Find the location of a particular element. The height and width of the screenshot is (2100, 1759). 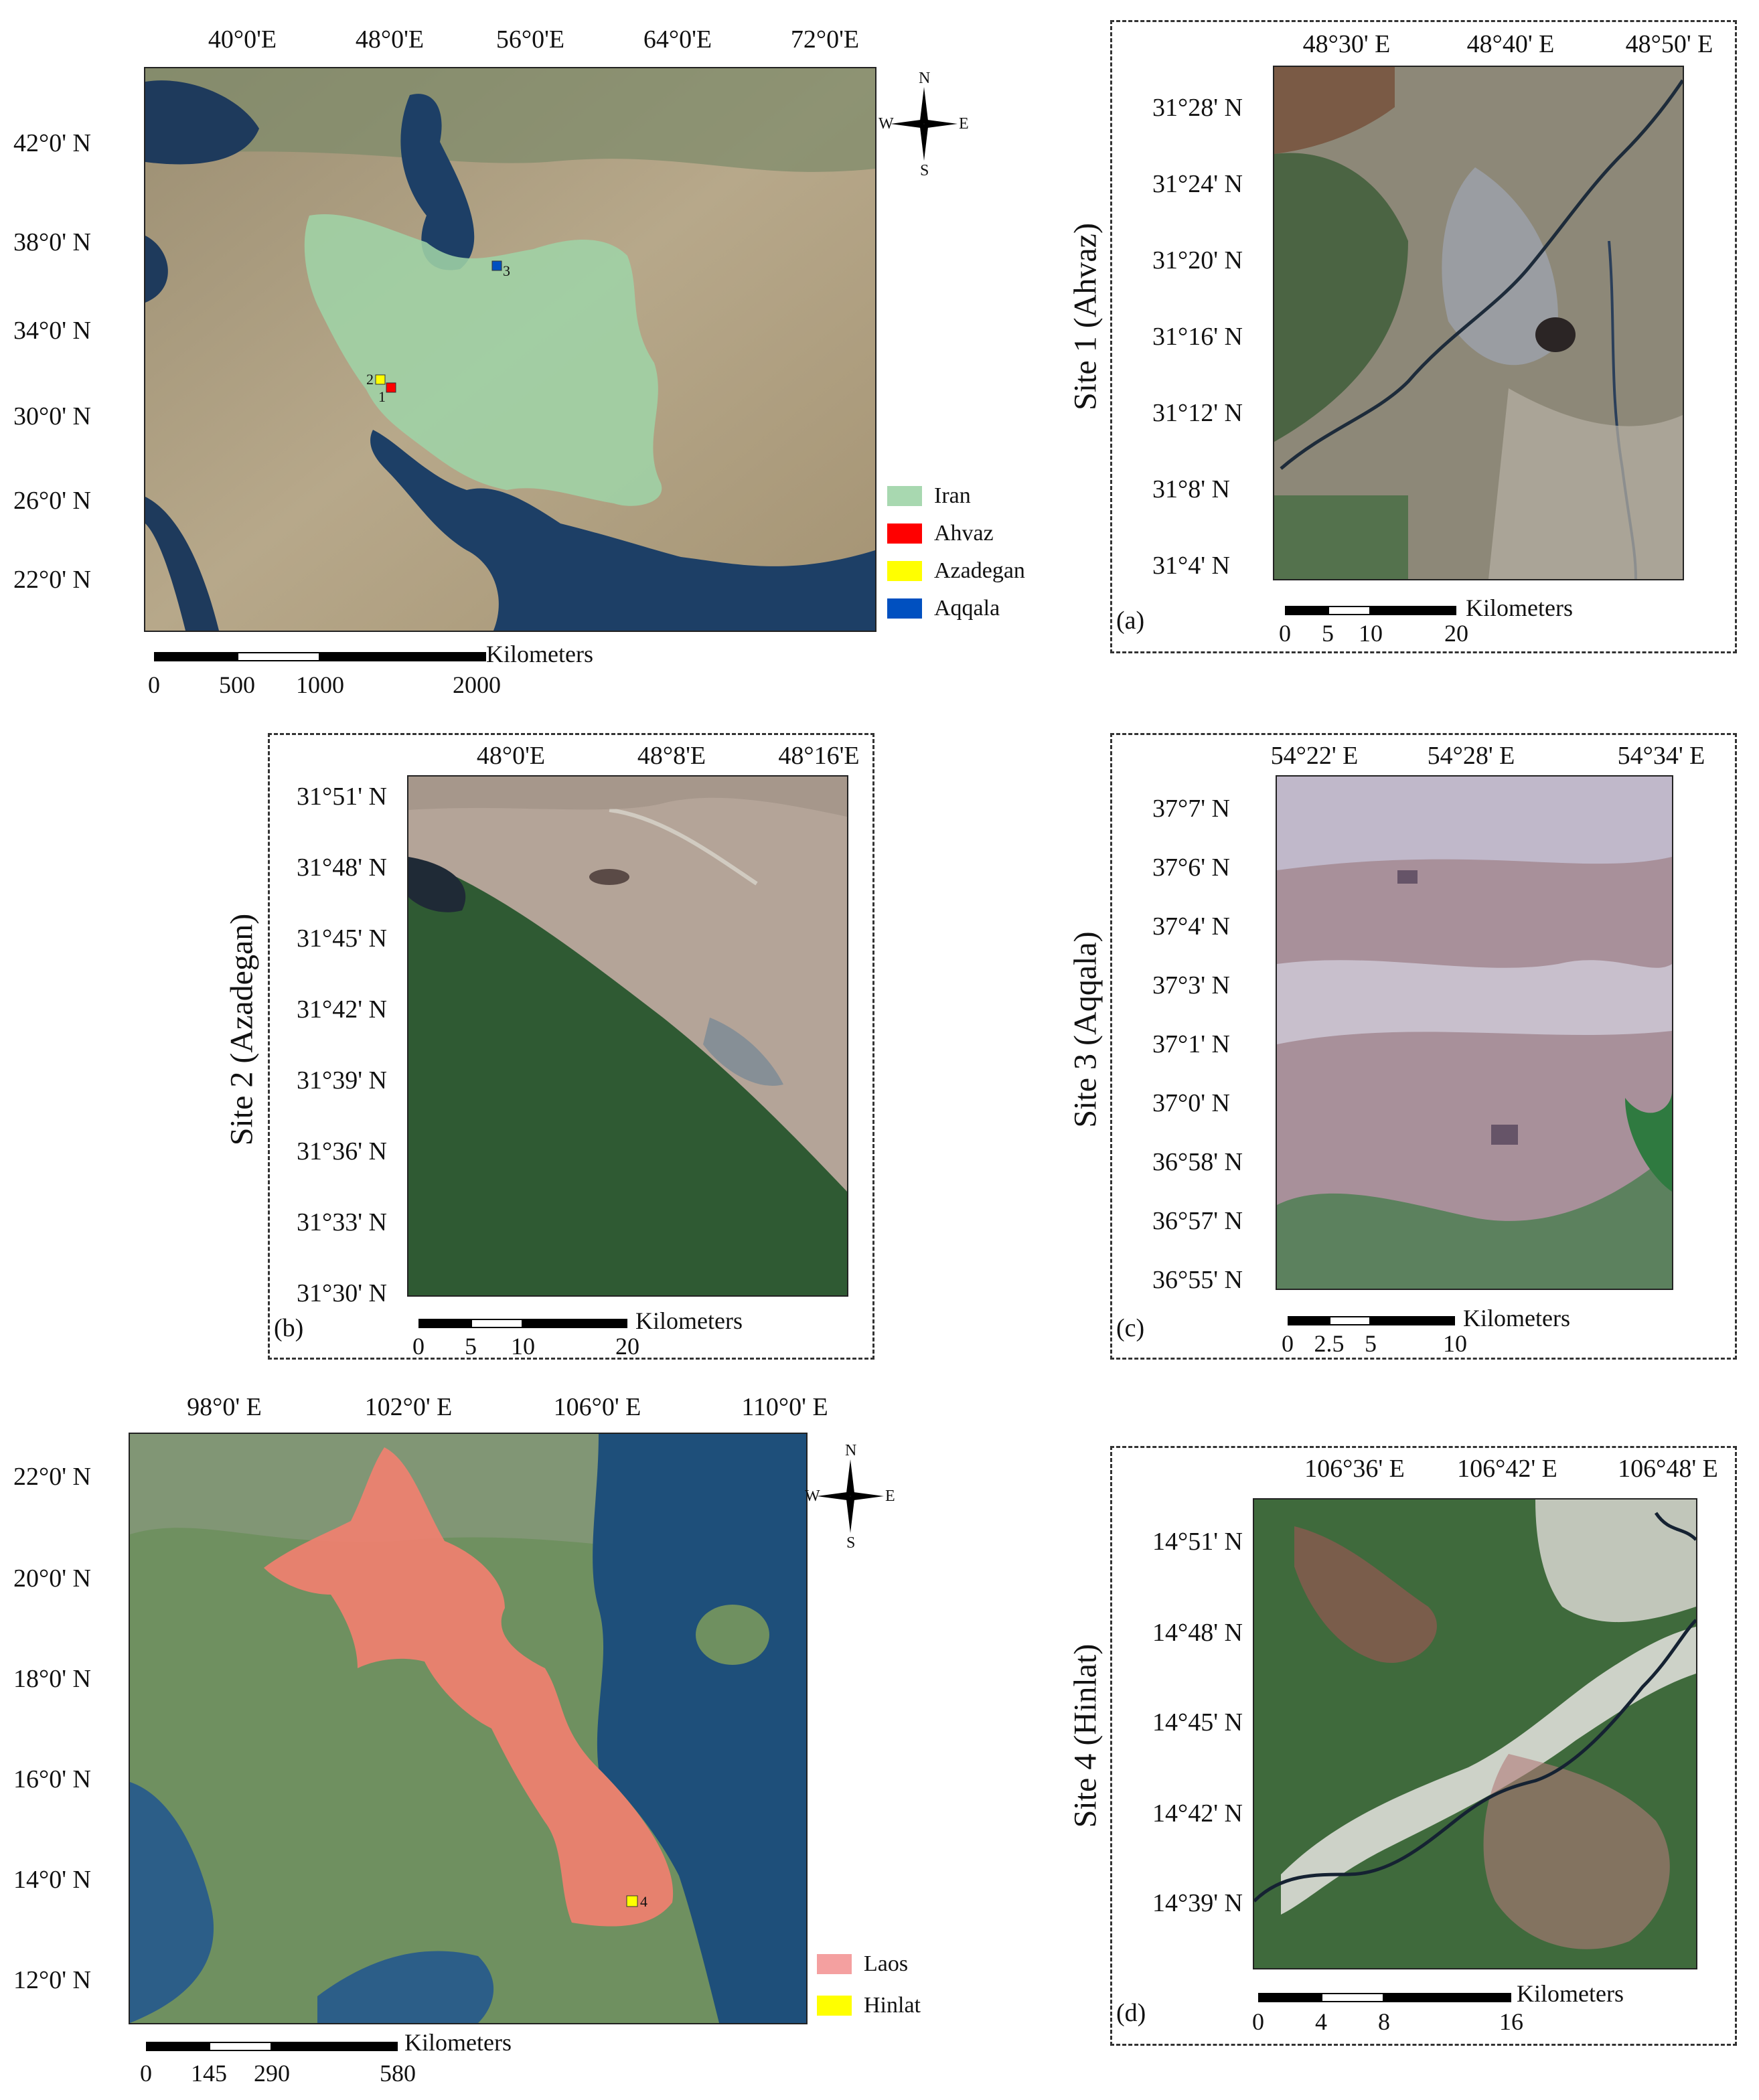

scale-label: 145 is located at coordinates (209, 2074).